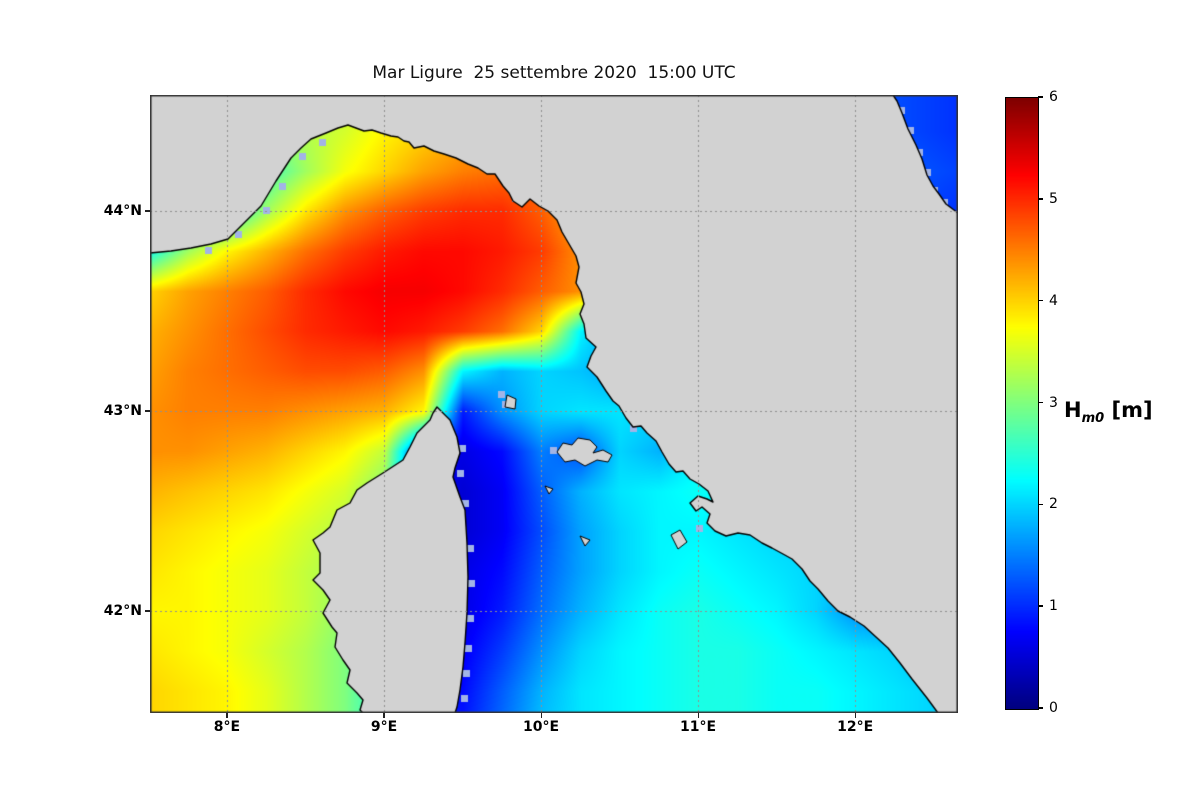 This screenshot has width=1200, height=800. What do you see at coordinates (1128, 410) in the screenshot?
I see `colorbar-label-unit: [m]` at bounding box center [1128, 410].